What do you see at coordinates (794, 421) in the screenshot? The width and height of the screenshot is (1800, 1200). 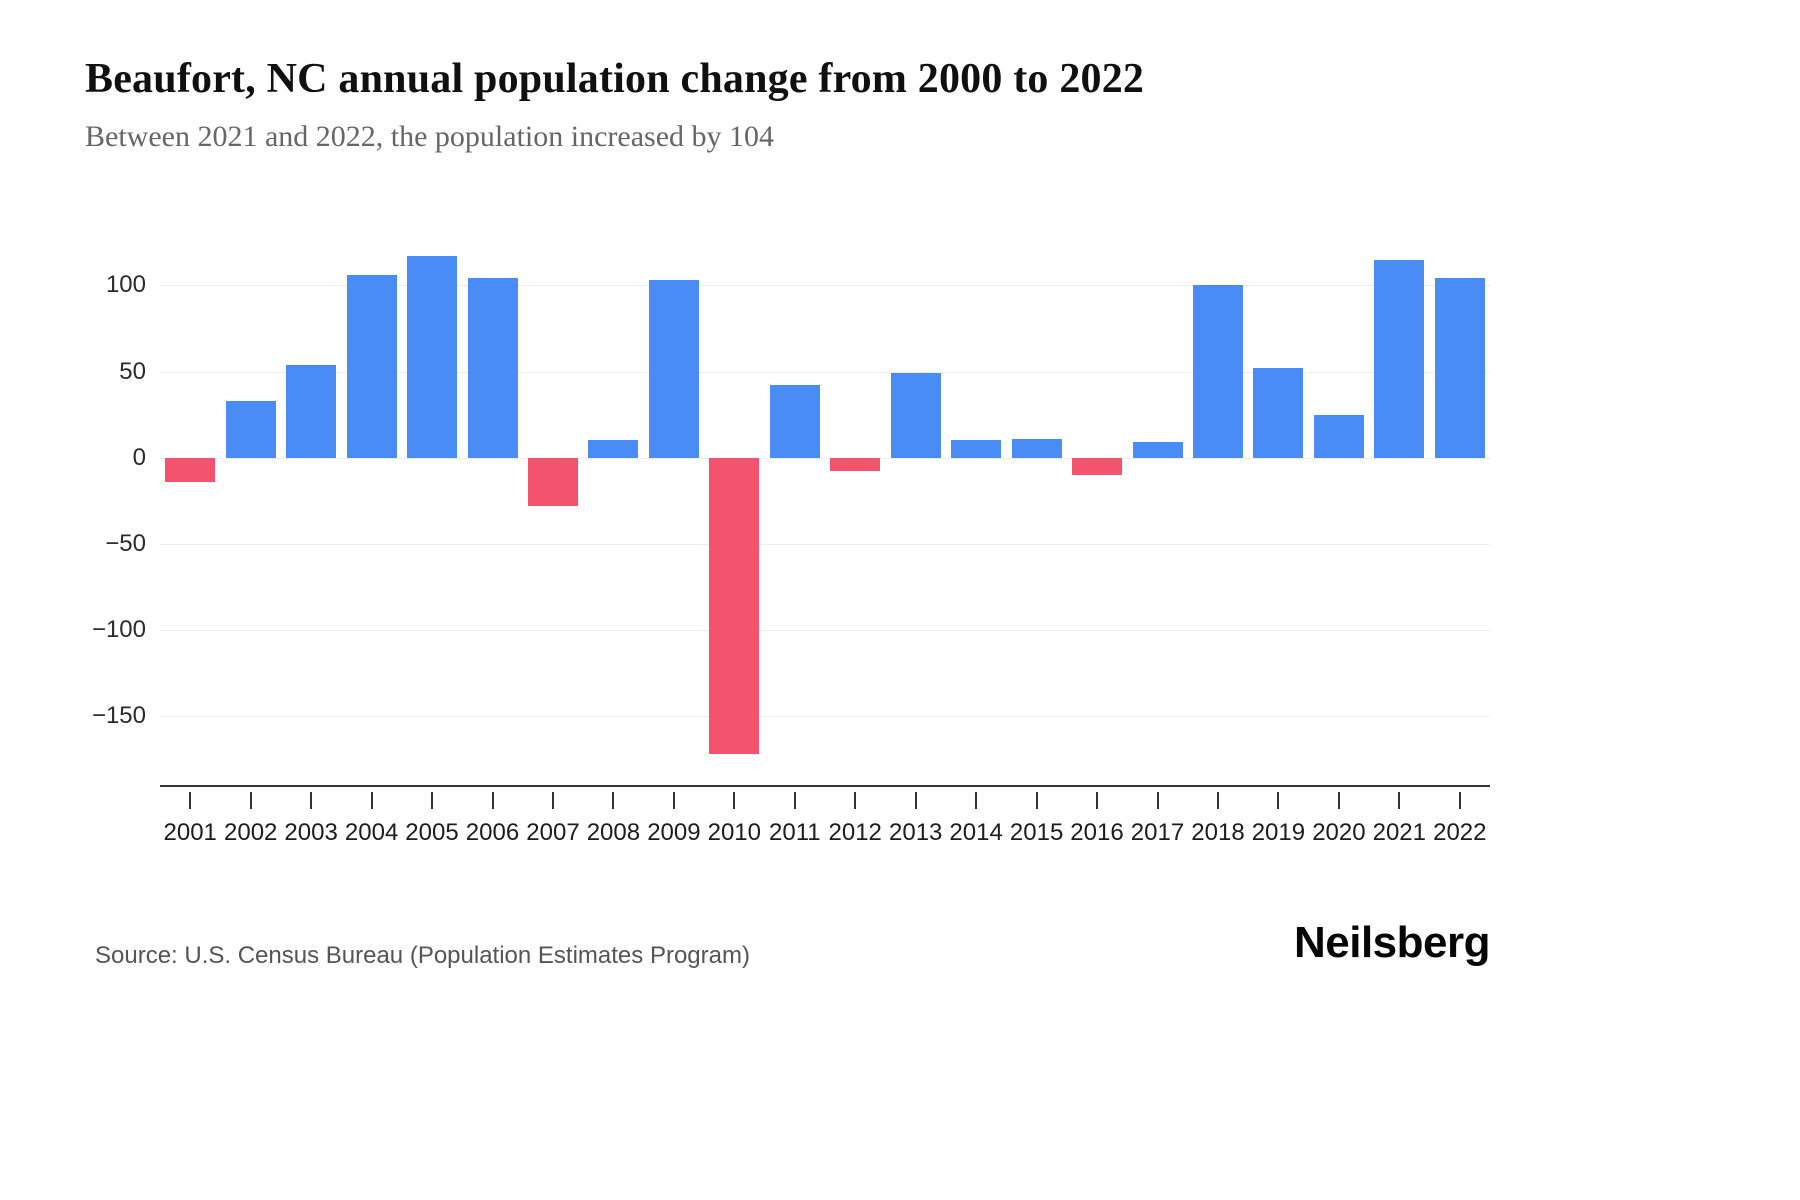 I see `bar-2011` at bounding box center [794, 421].